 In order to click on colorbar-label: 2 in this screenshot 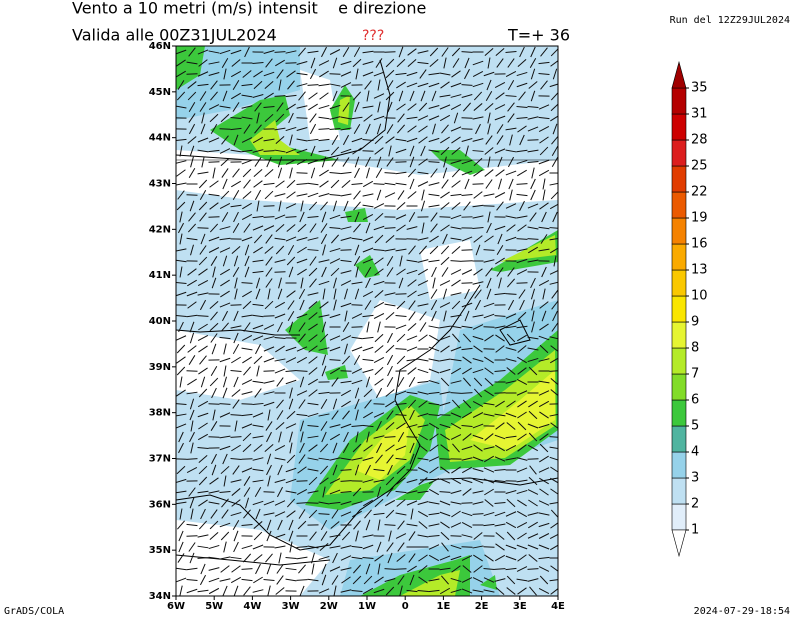, I will do `click(695, 504)`.